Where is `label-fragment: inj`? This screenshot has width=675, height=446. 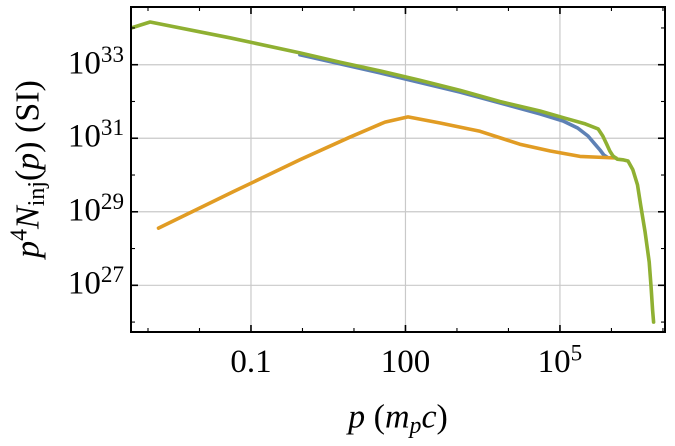
label-fragment: inj is located at coordinates (37, 194).